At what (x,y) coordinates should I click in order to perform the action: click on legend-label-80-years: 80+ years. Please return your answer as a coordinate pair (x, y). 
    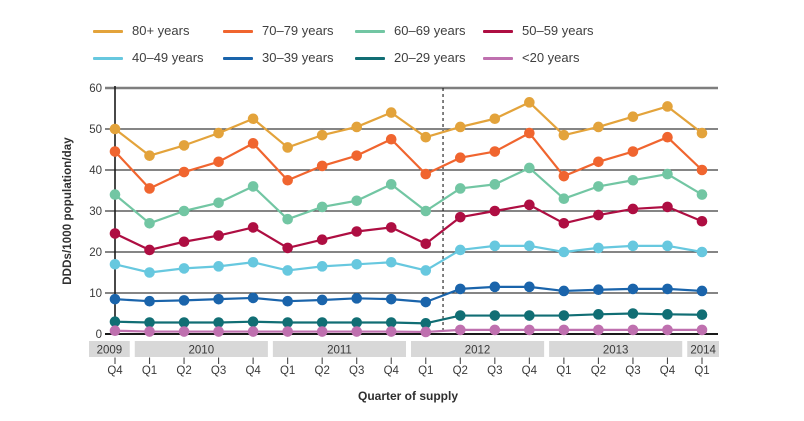
    Looking at the image, I should click on (161, 30).